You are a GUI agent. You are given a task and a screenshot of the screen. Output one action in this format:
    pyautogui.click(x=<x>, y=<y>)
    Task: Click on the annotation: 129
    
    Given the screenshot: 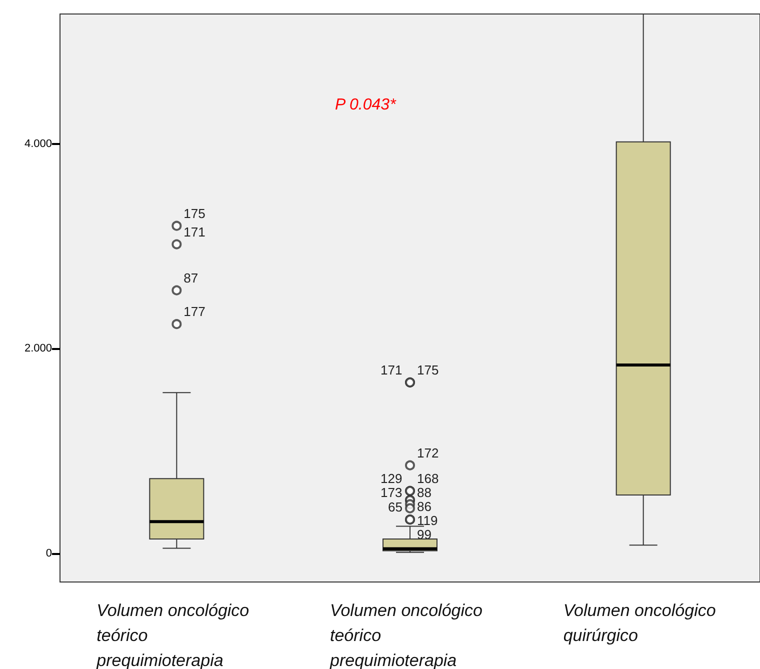 What is the action you would take?
    pyautogui.click(x=391, y=478)
    